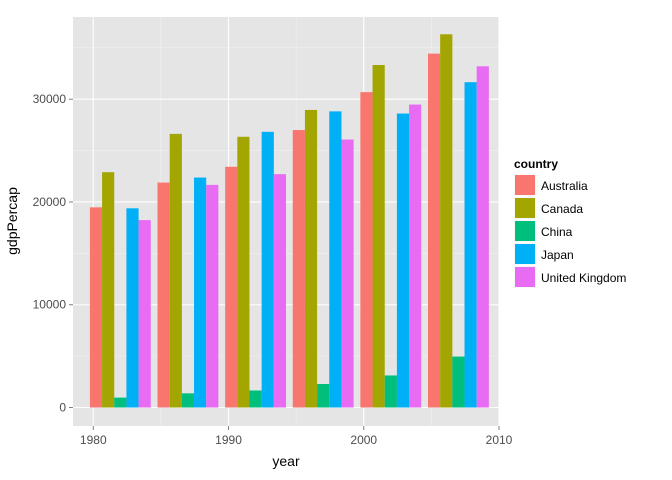 The image size is (672, 480). I want to click on y-axis: 0 10000 20000 30000, so click(53, 253).